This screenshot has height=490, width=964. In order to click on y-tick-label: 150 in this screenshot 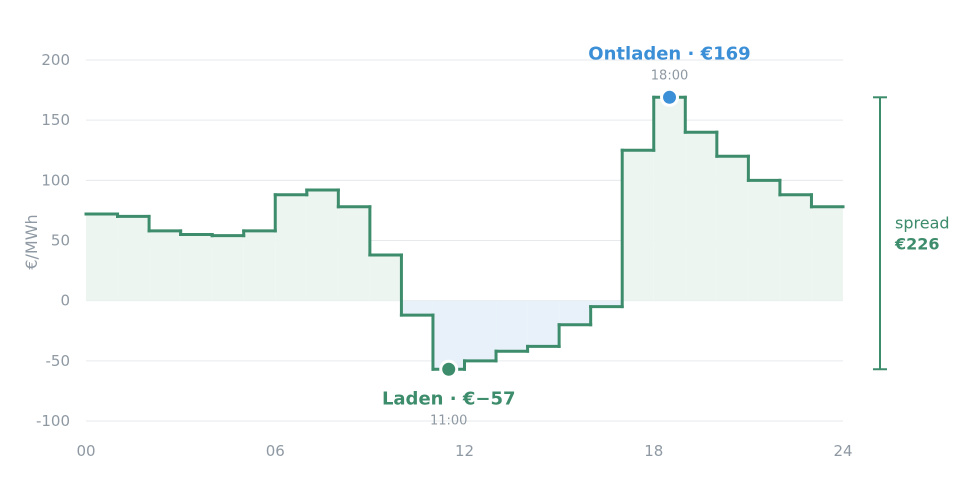, I will do `click(55, 120)`.